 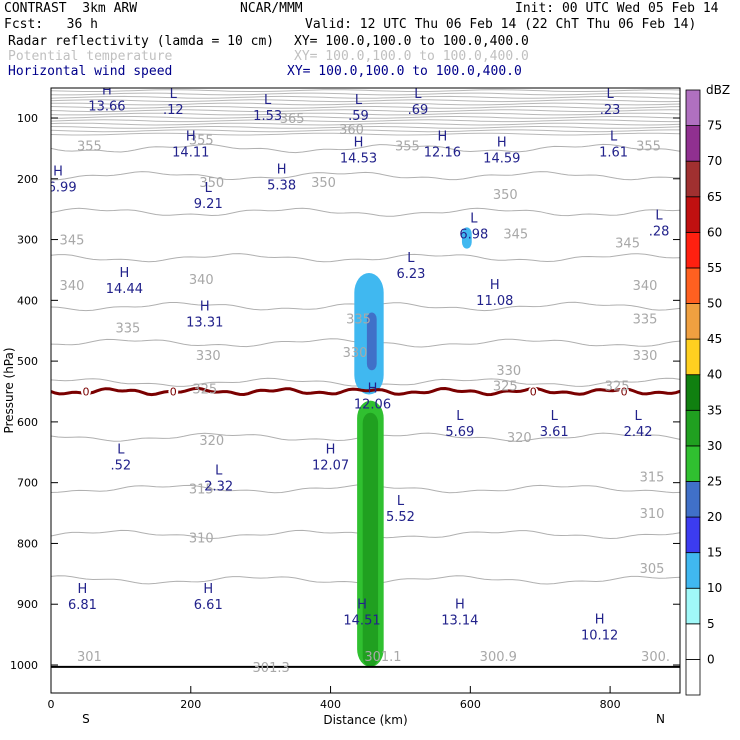 I want to click on wind-extremum-value: 16.99, so click(x=57, y=188).